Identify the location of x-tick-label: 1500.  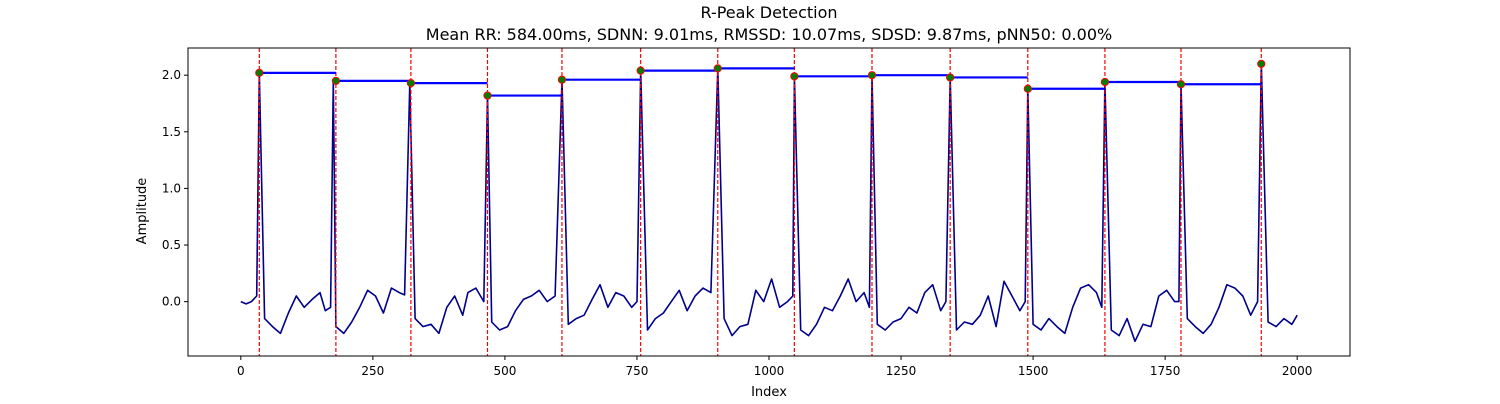
(1033, 371).